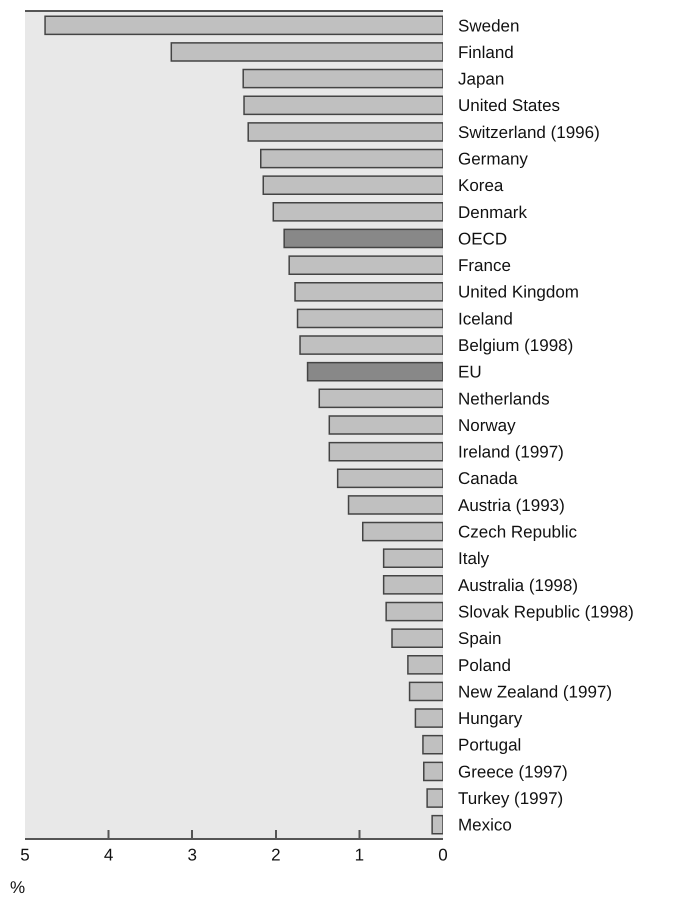 The height and width of the screenshot is (906, 675). I want to click on y-tick-label: Canada, so click(488, 478).